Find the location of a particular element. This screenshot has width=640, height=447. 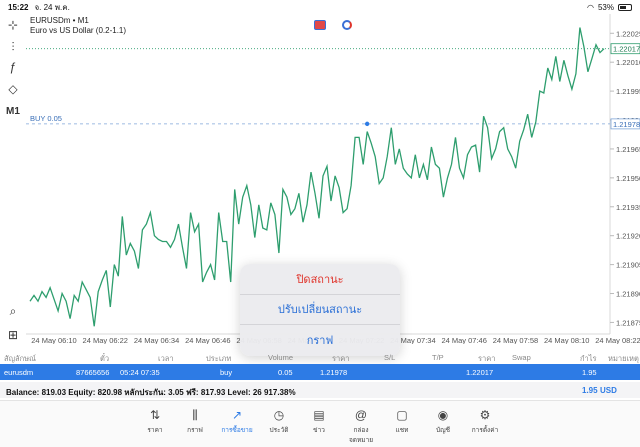

tab-settings: ⚙ การตั้งค่า is located at coordinates (485, 421).